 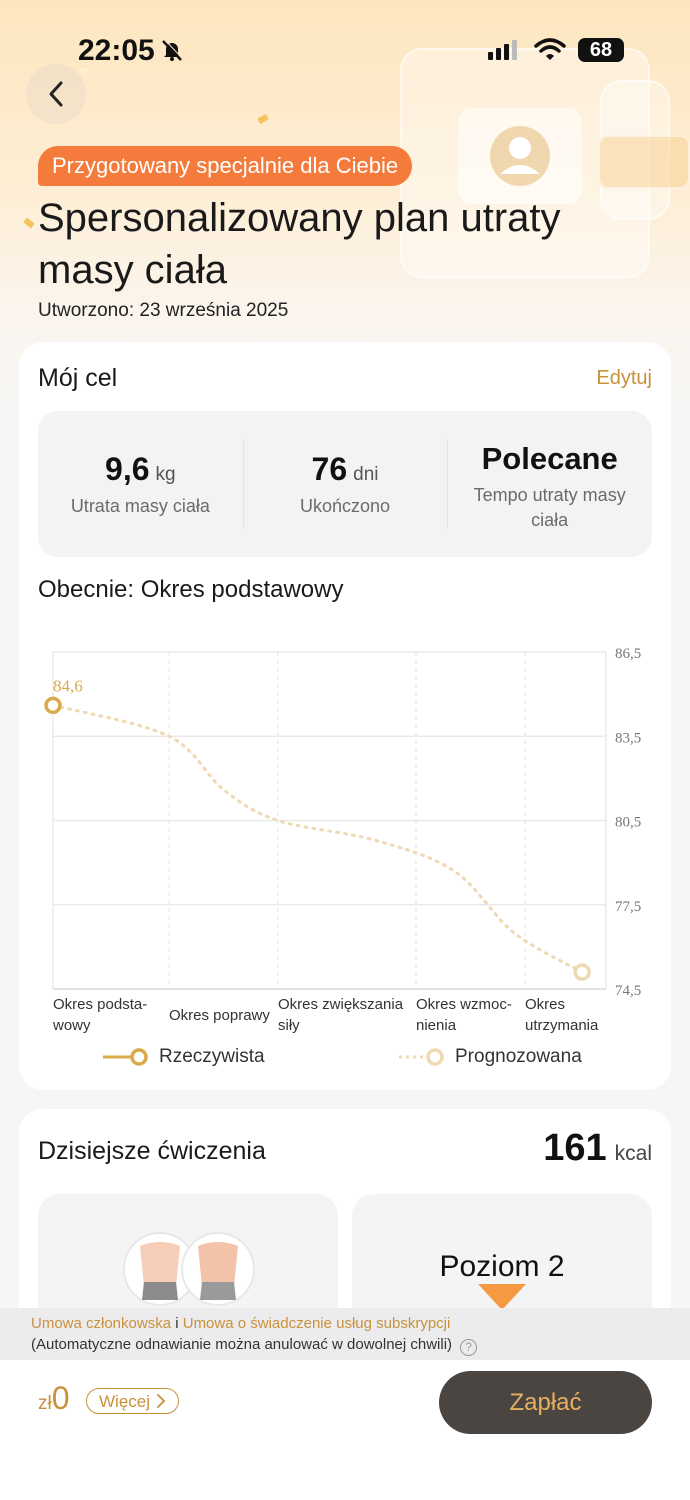 I want to click on subscription-agreement-link: Umowa o świadczenie usług subskrypcji, so click(x=316, y=1323).